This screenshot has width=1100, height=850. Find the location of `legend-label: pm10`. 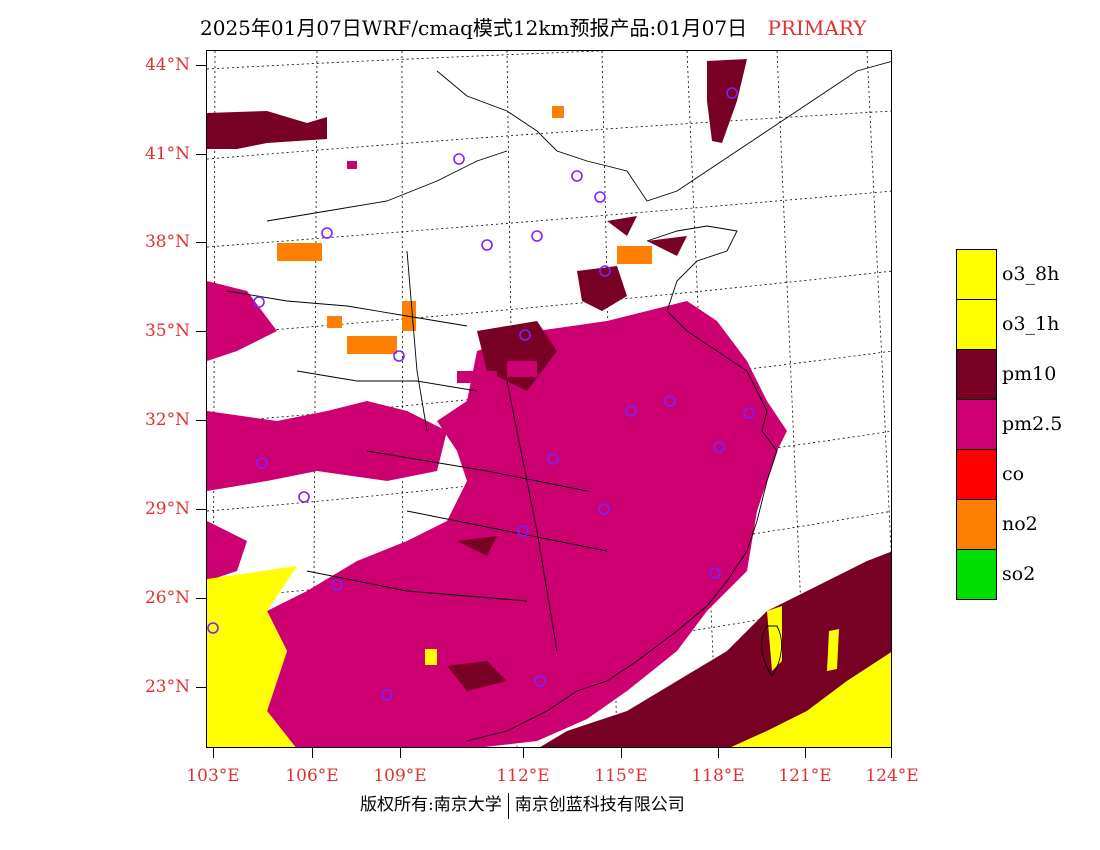

legend-label: pm10 is located at coordinates (1029, 374).